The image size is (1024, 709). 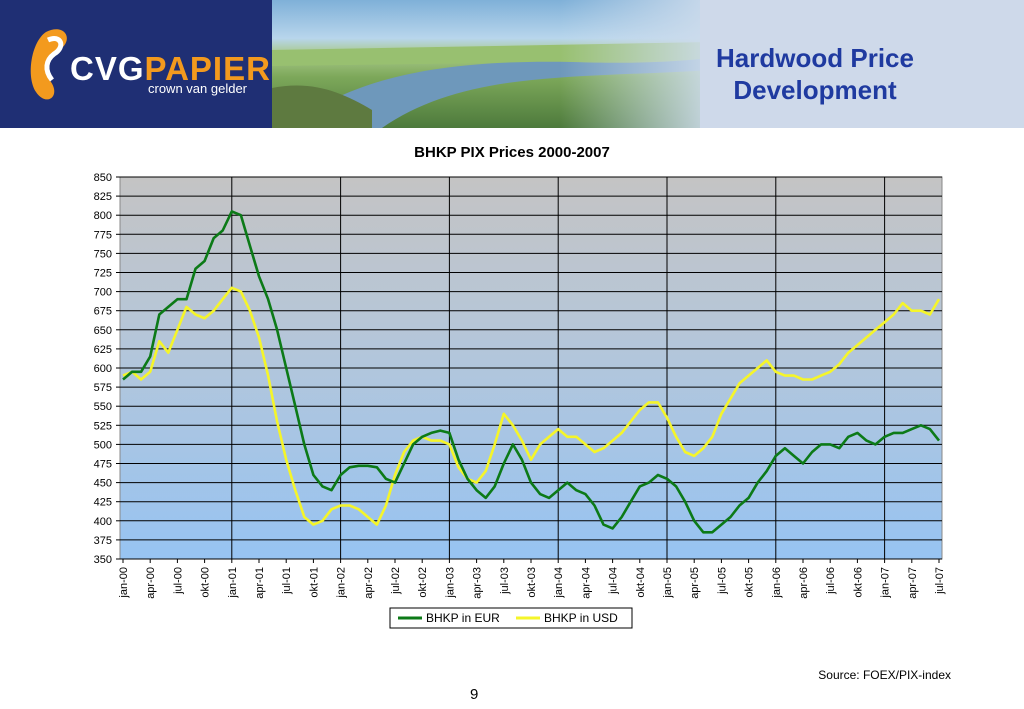 I want to click on y-tick-label: 375, so click(x=103, y=541).